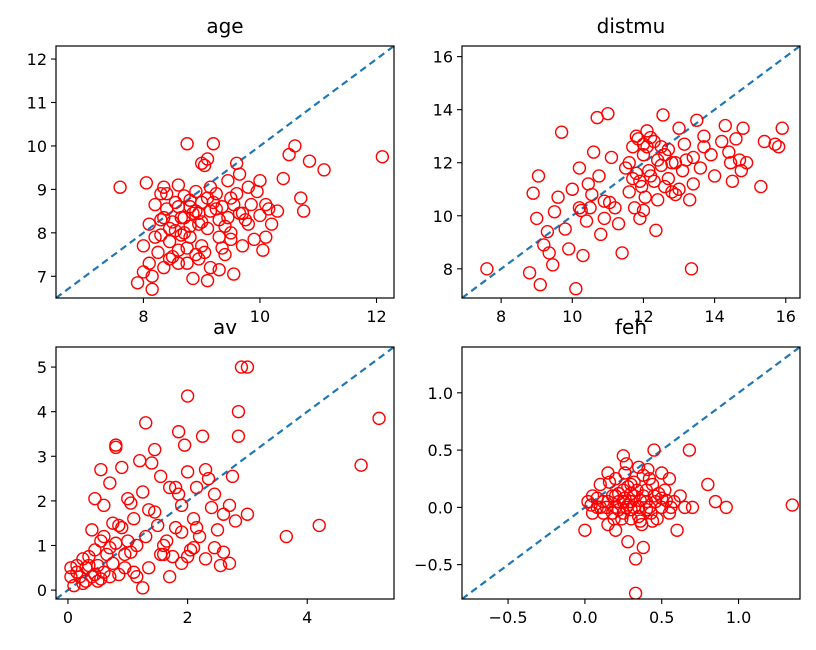 Image resolution: width=816 pixels, height=650 pixels. Describe the element at coordinates (440, 393) in the screenshot. I see `y-tick-label: 1.0` at that location.